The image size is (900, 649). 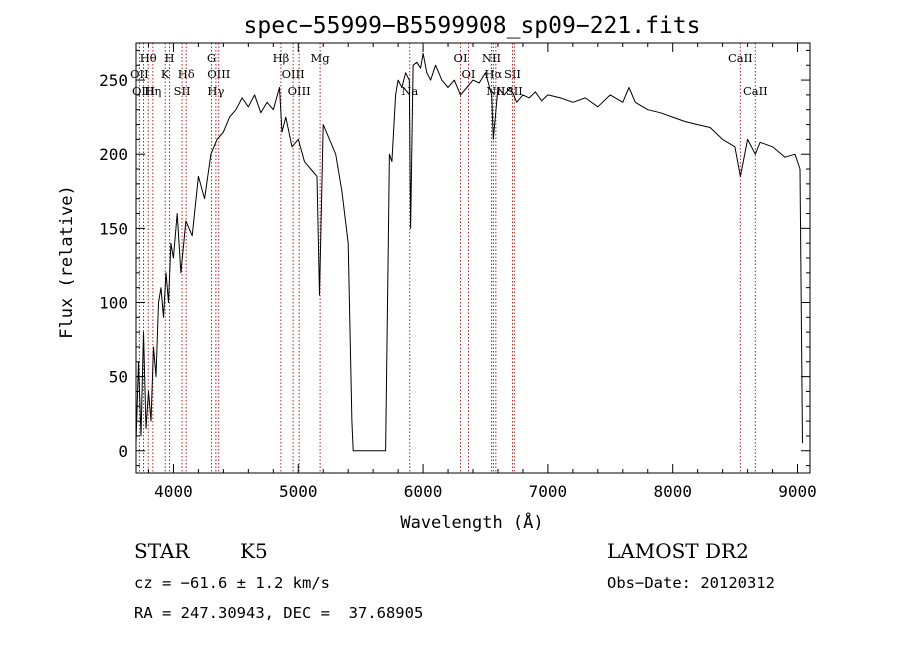 I want to click on y-tick-label: 100, so click(x=113, y=302).